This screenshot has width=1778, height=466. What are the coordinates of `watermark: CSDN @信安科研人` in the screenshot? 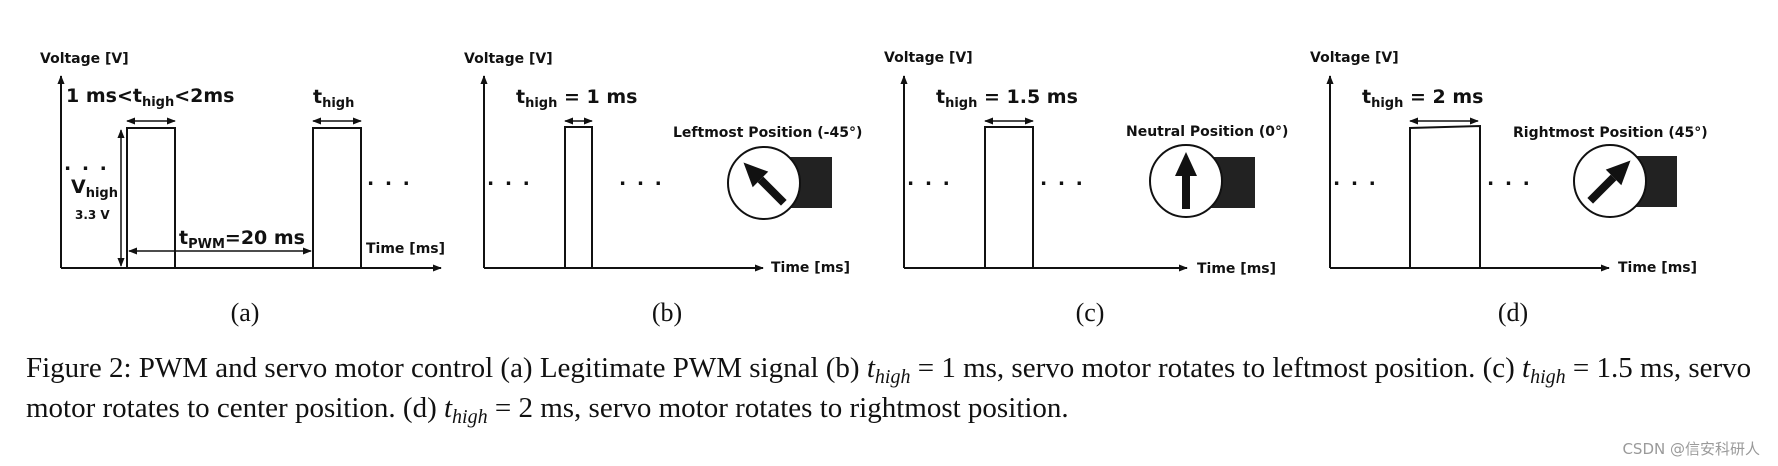 It's located at (1691, 449).